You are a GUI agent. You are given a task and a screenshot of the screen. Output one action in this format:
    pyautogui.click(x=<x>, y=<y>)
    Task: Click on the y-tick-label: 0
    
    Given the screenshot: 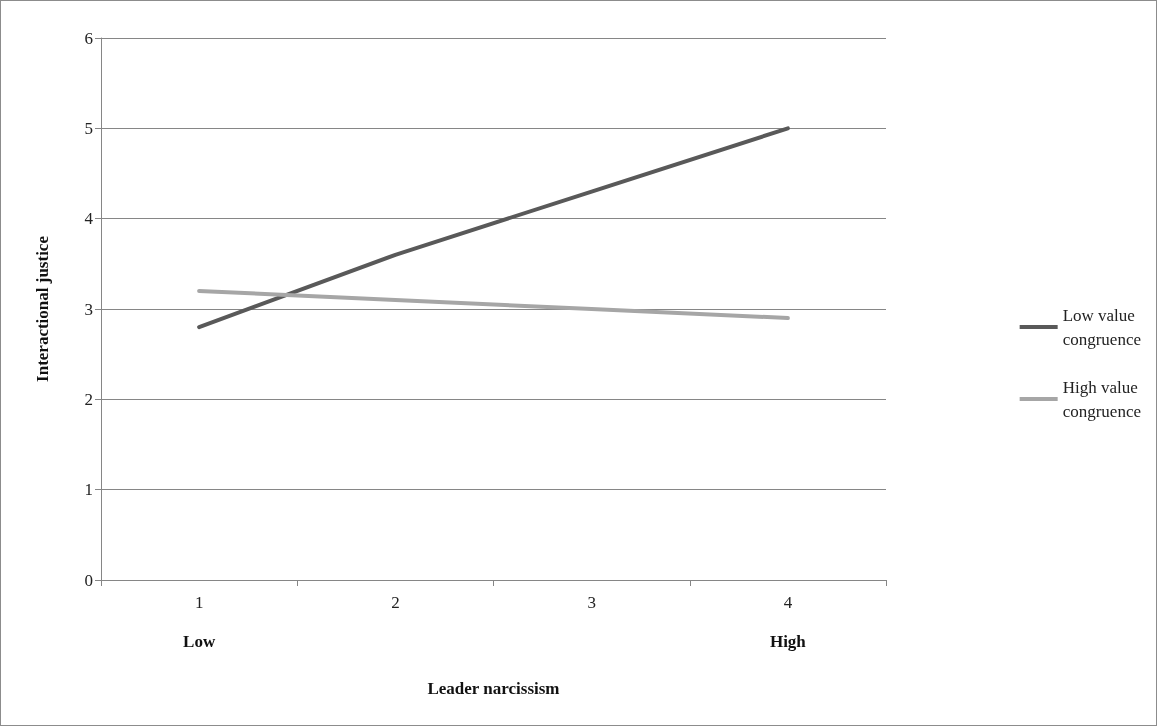 What is the action you would take?
    pyautogui.click(x=88, y=580)
    